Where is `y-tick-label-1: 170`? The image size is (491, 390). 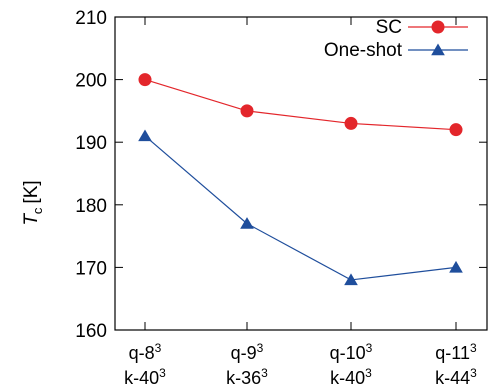 y-tick-label-1: 170 is located at coordinates (91, 268).